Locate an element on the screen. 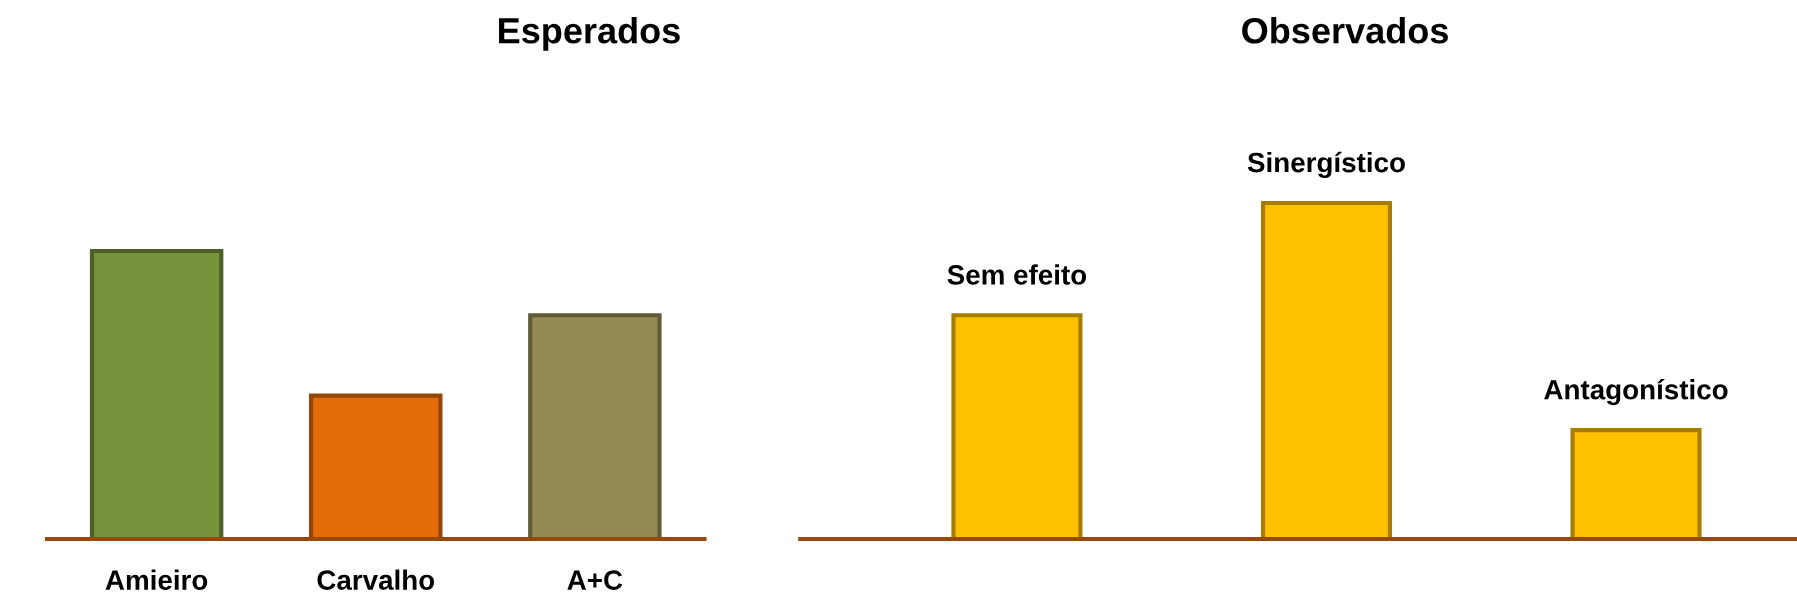 This screenshot has width=1797, height=616. x-tick-label: Antagonístico is located at coordinates (1636, 392).